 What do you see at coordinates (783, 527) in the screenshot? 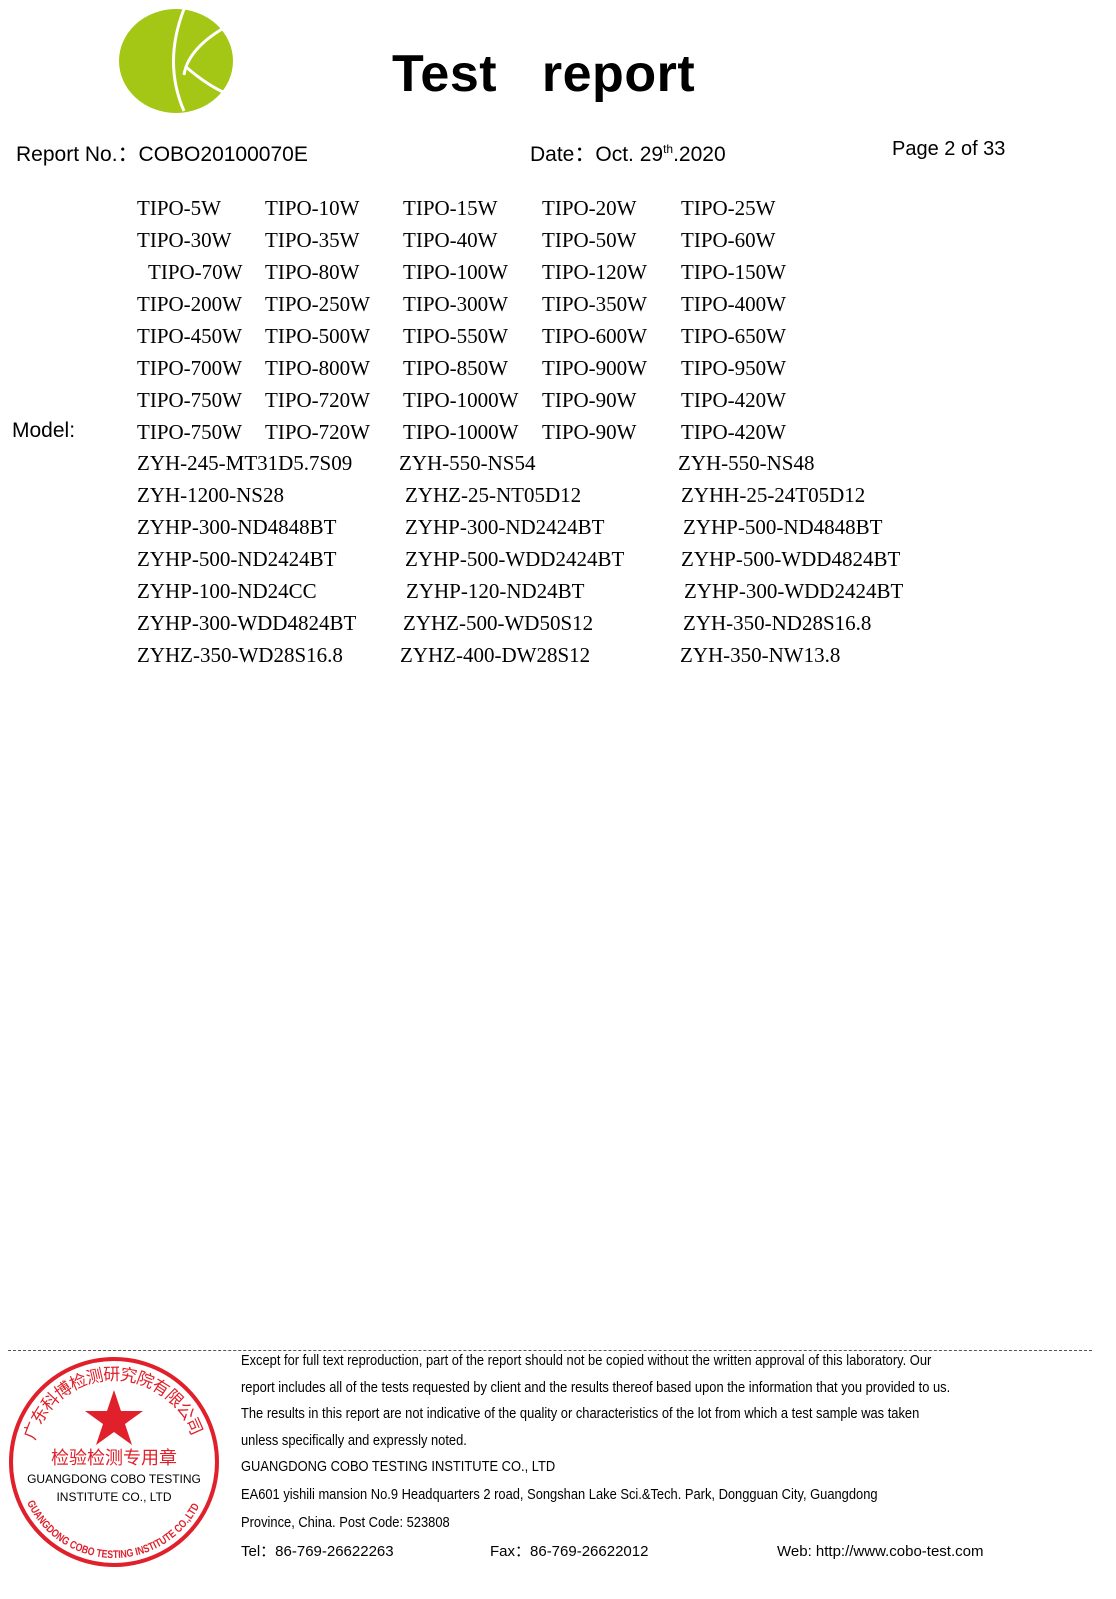
I see `model-item: ZYHP-500-ND4848BT` at bounding box center [783, 527].